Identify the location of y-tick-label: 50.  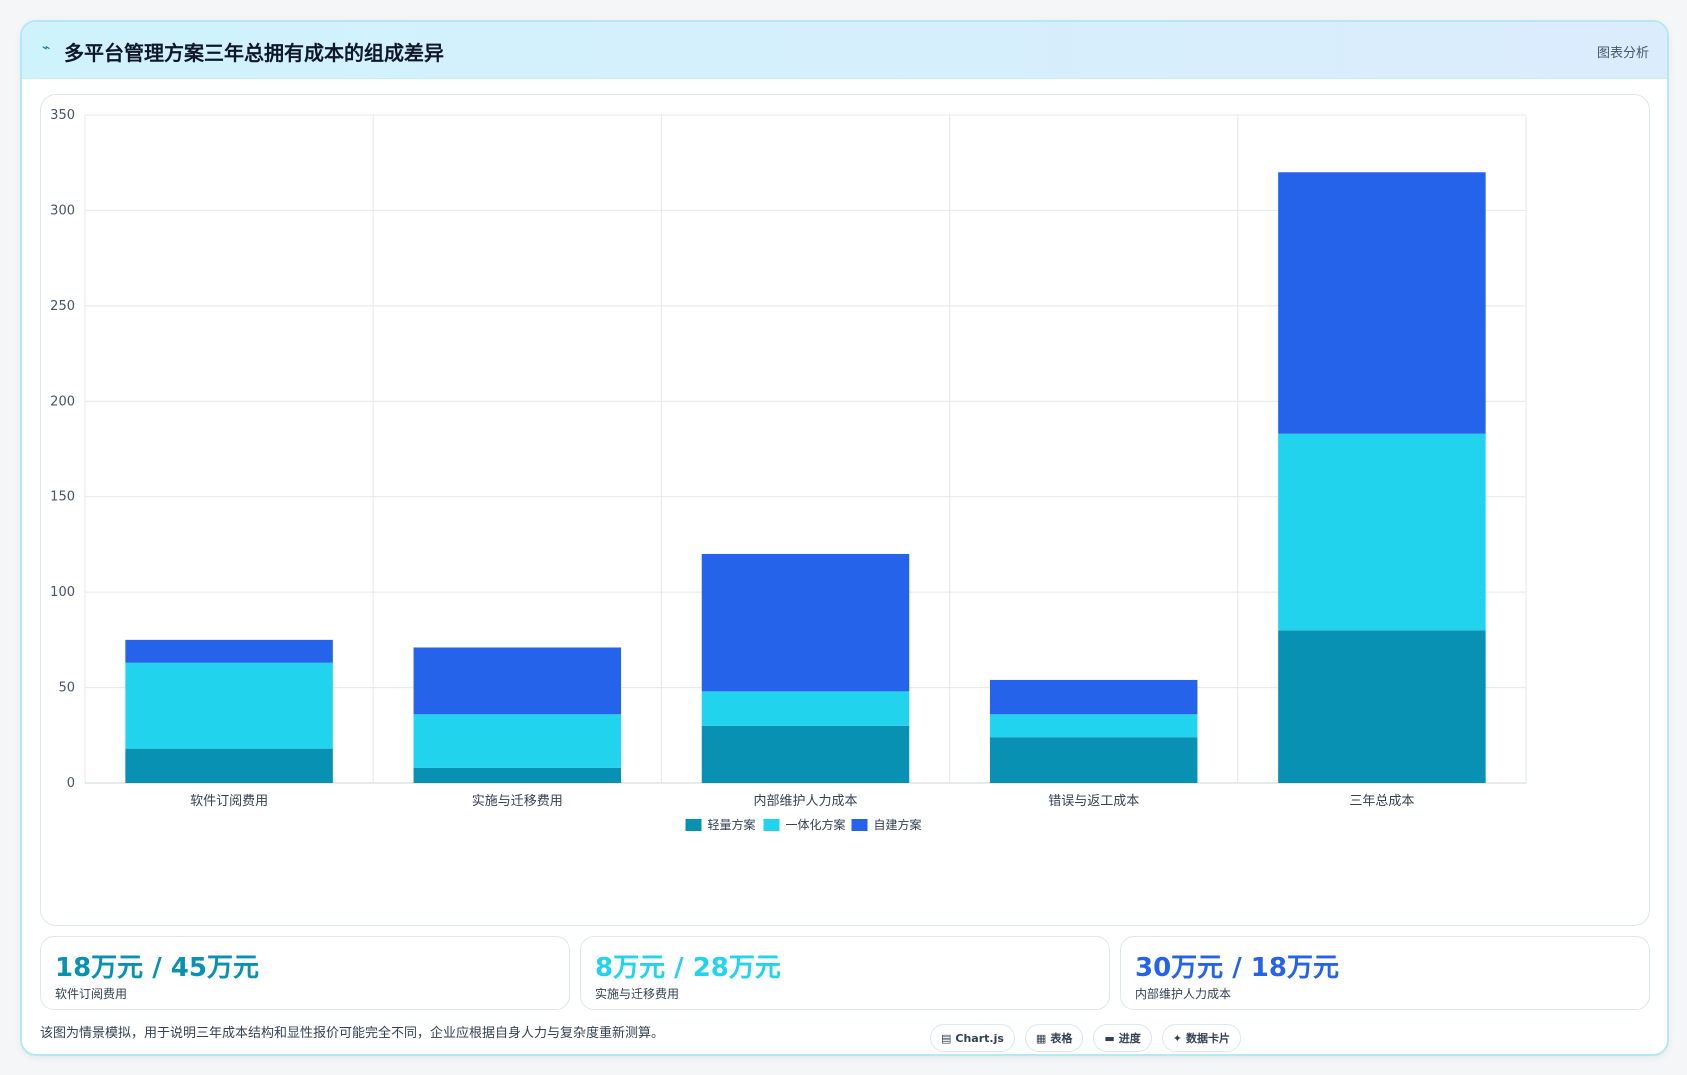
(66, 688).